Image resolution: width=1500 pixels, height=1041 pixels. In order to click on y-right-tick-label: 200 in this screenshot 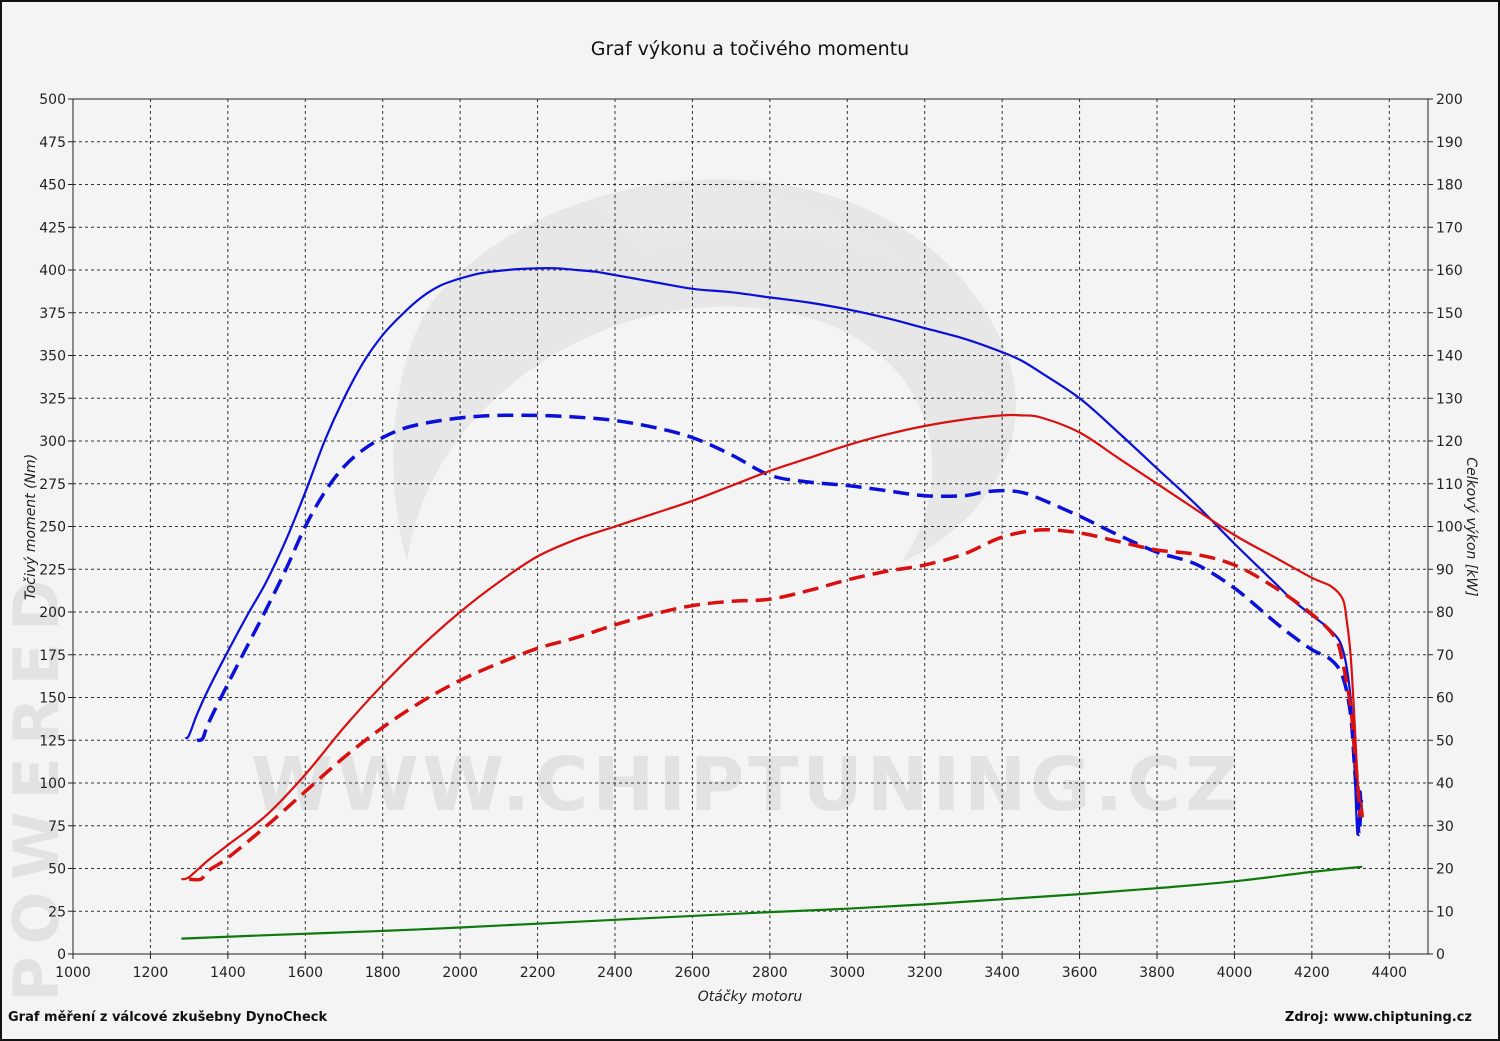, I will do `click(1449, 100)`.